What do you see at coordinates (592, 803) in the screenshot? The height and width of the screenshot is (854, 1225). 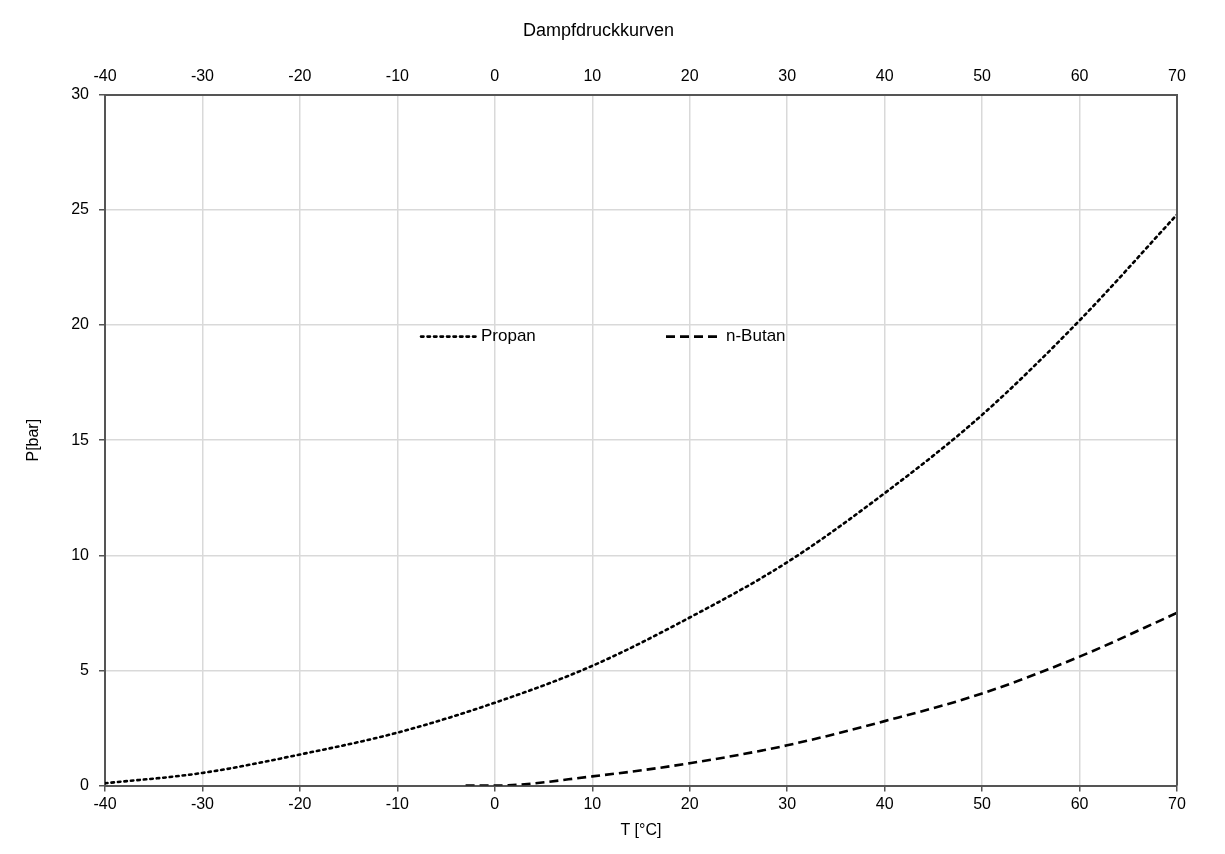 I see `x-tick-label: 10` at bounding box center [592, 803].